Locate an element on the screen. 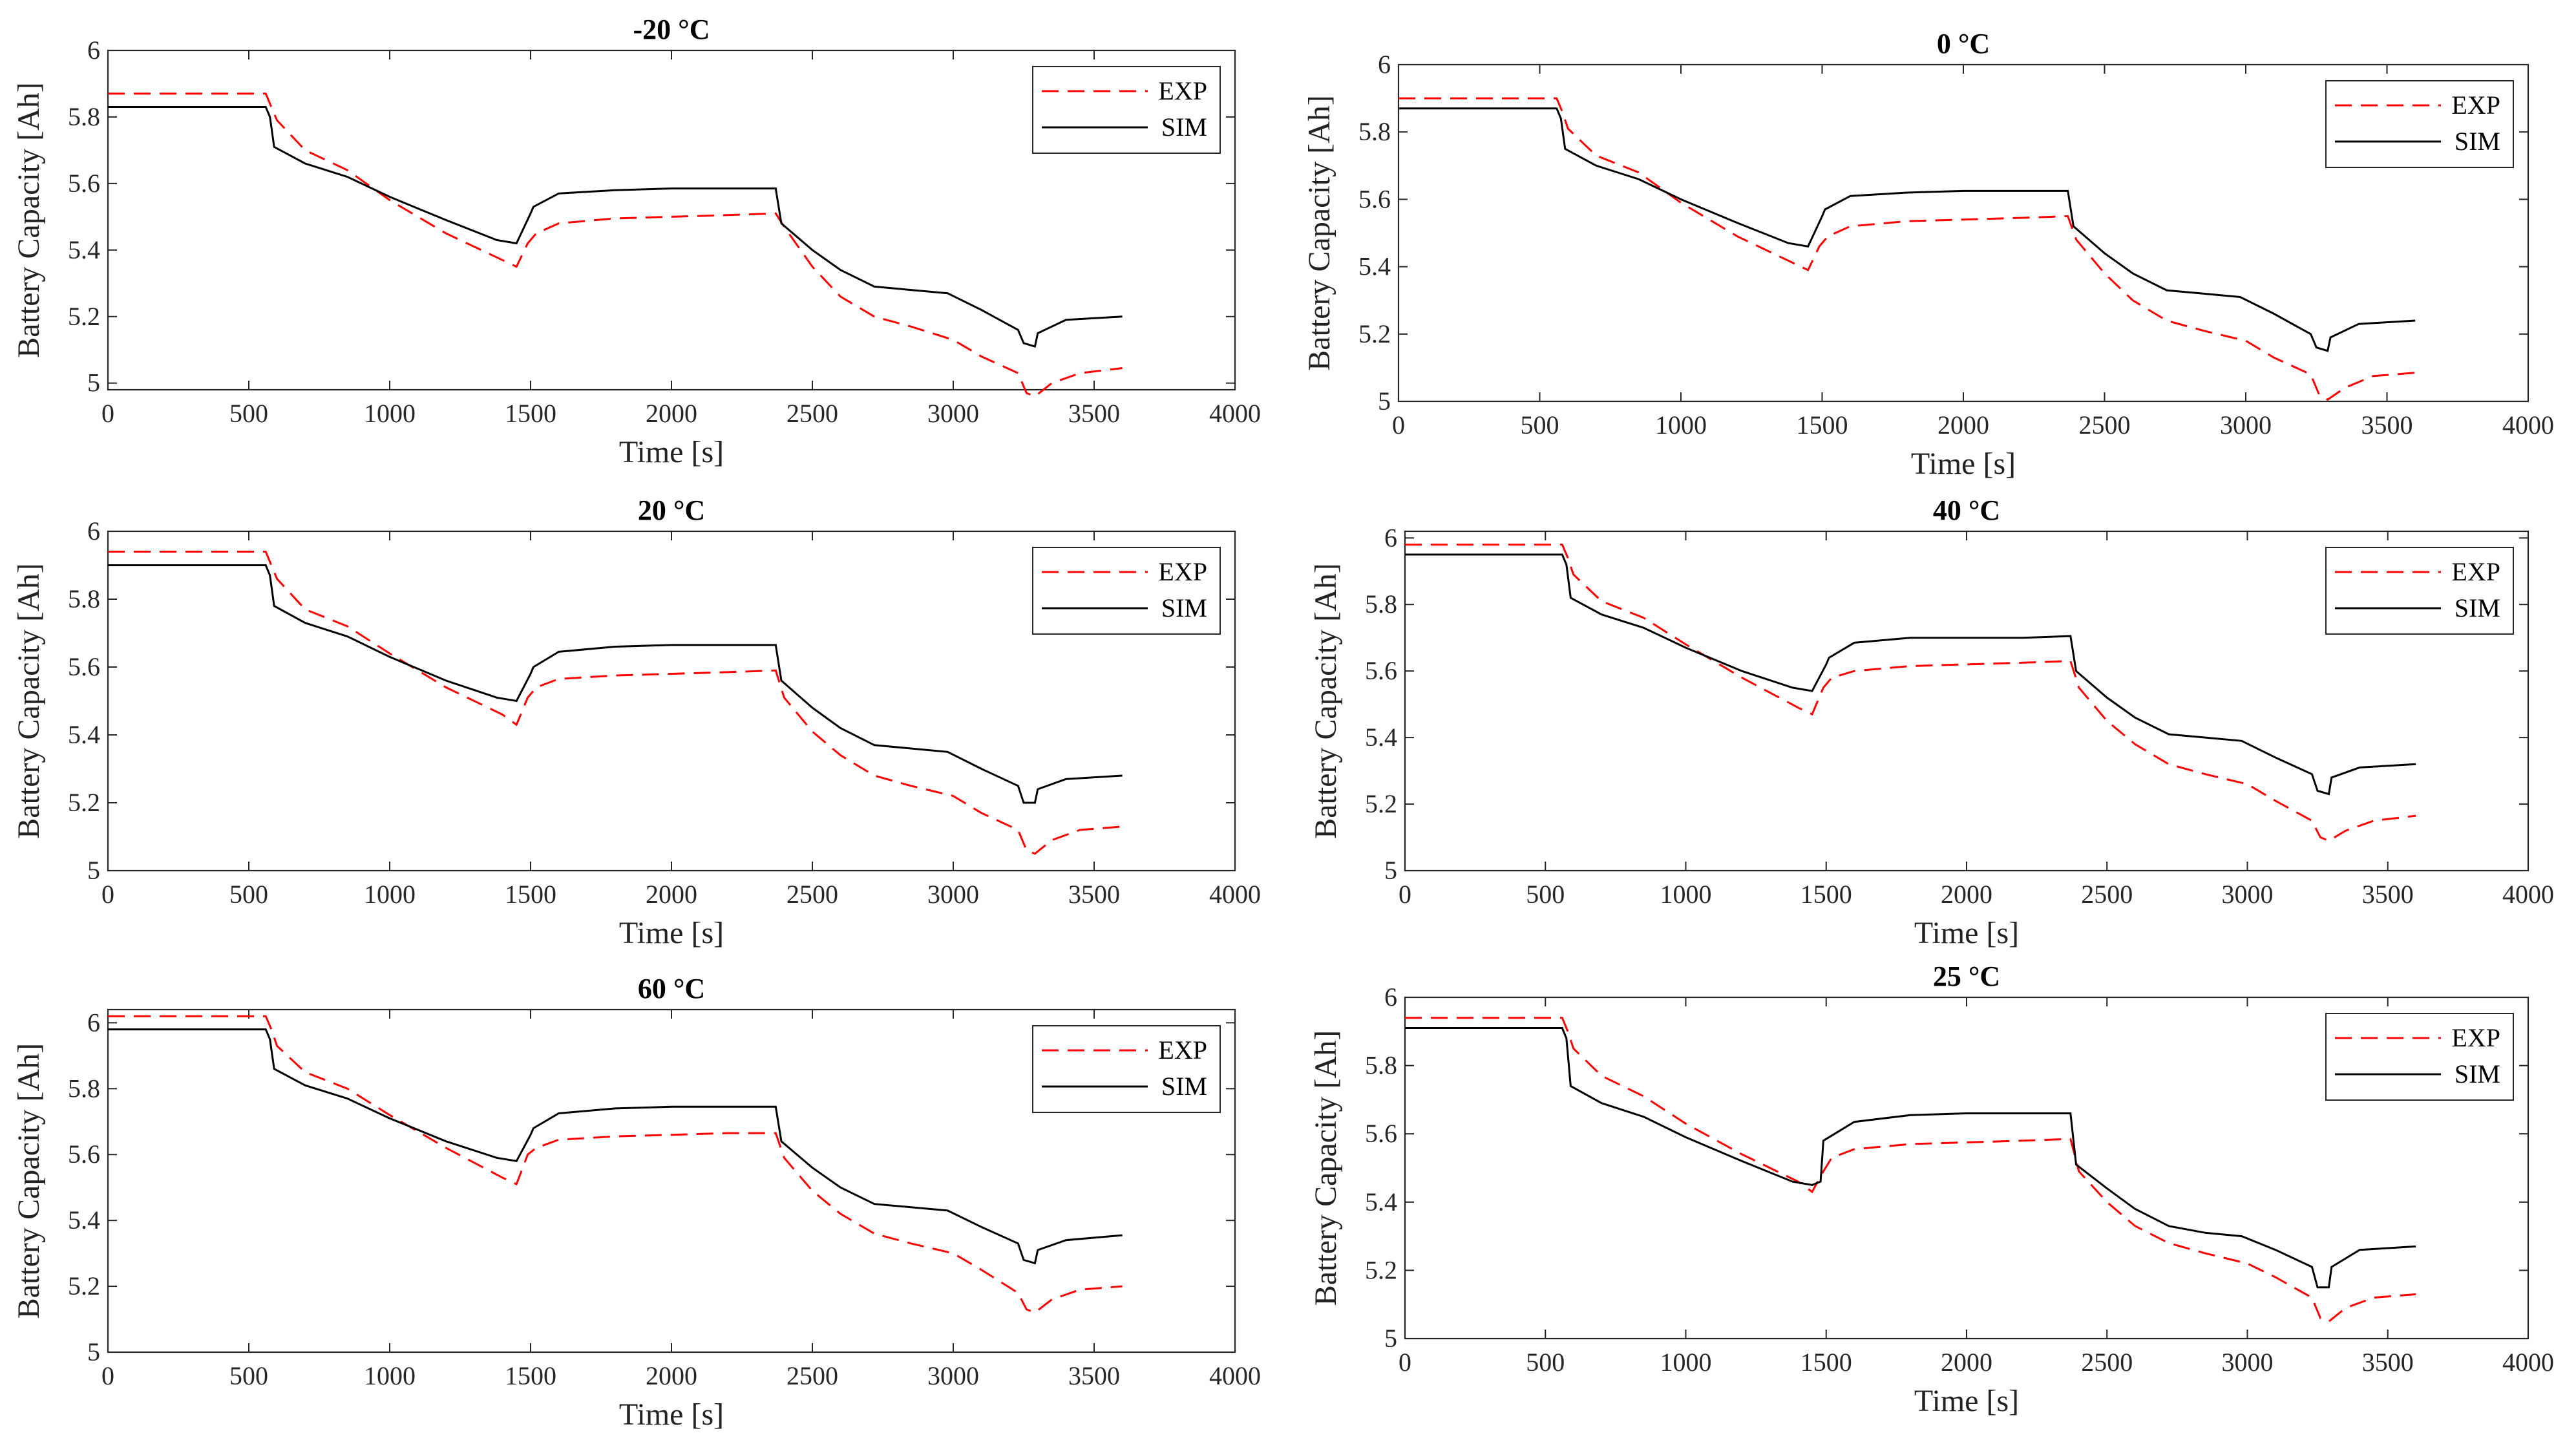 This screenshot has width=2576, height=1453. chart-title: 60 °C is located at coordinates (671, 988).